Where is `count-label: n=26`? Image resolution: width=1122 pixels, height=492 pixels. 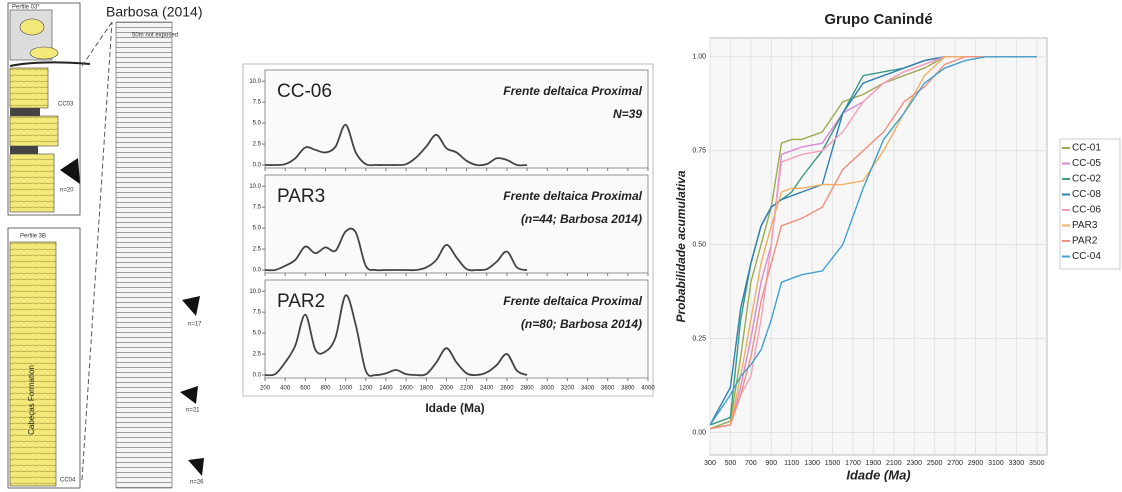
count-label: n=26 is located at coordinates (197, 483).